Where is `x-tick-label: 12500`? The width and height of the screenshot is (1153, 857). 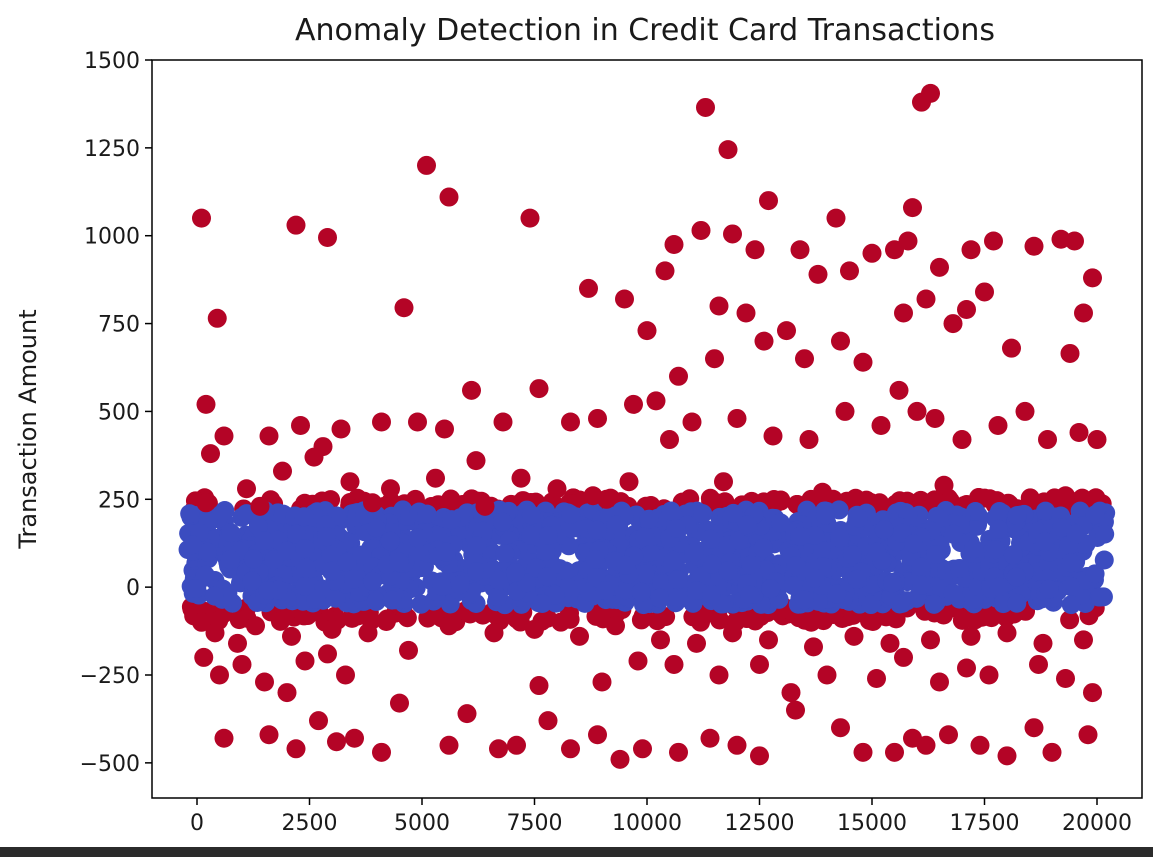
x-tick-label: 12500 is located at coordinates (760, 823).